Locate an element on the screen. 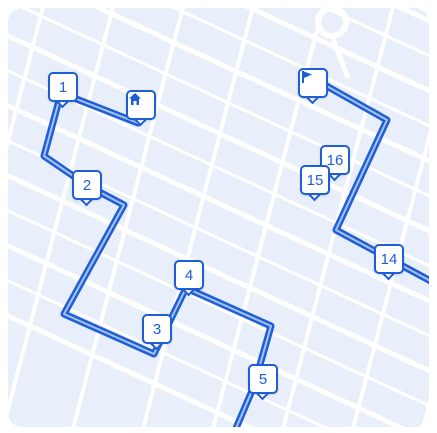 The width and height of the screenshot is (437, 433). stop-label: 3 is located at coordinates (157, 329).